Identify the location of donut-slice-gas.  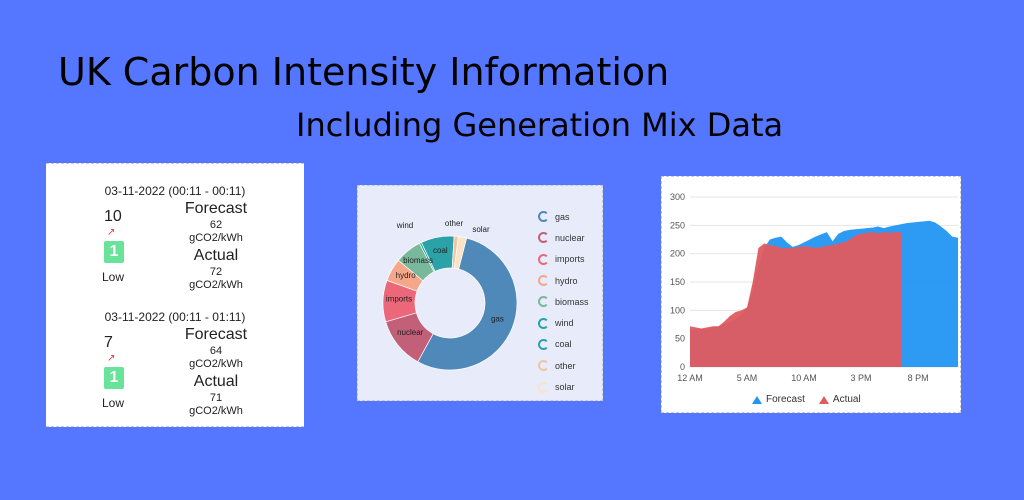
(467, 304).